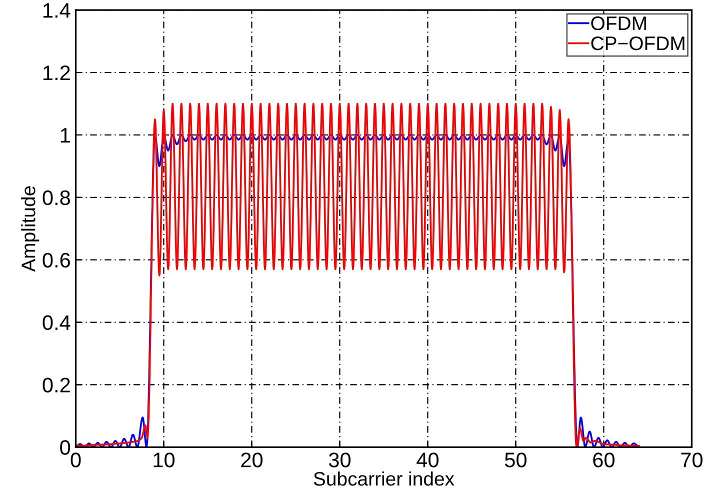  I want to click on x-tick-label: 70, so click(691, 460).